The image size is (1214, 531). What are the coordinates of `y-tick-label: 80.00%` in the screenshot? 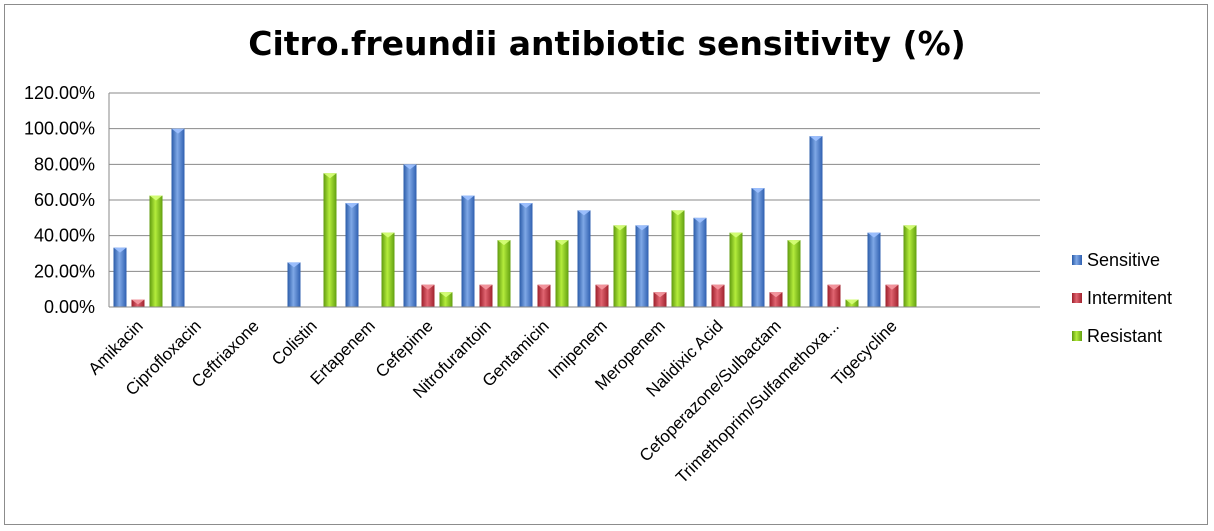 It's located at (64, 164).